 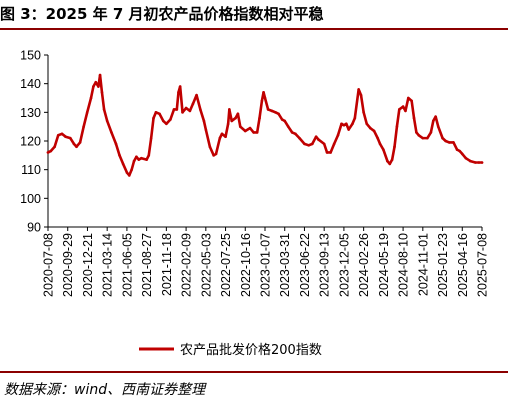 I want to click on legend: 农产品批发价格200指数, so click(x=230, y=350).